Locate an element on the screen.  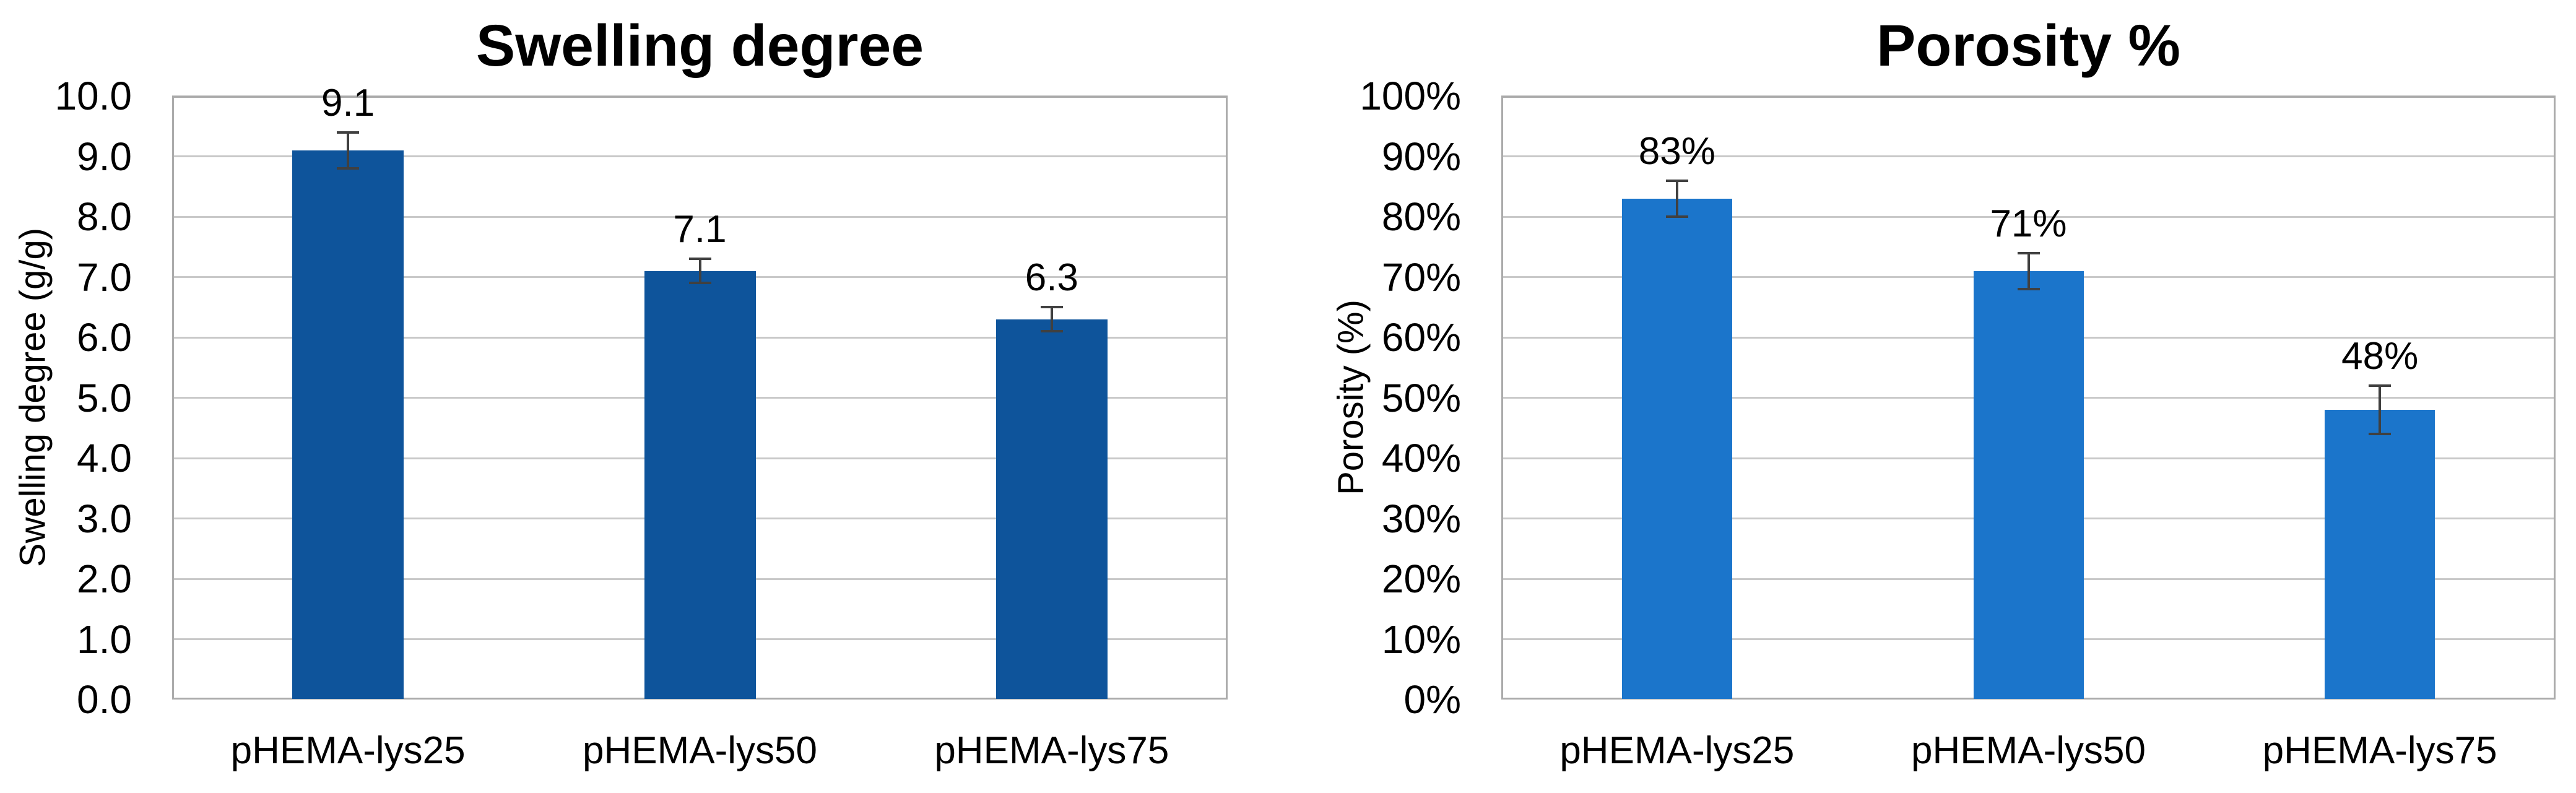
data-label-pHEMA-lys50: 7.1 is located at coordinates (700, 229).